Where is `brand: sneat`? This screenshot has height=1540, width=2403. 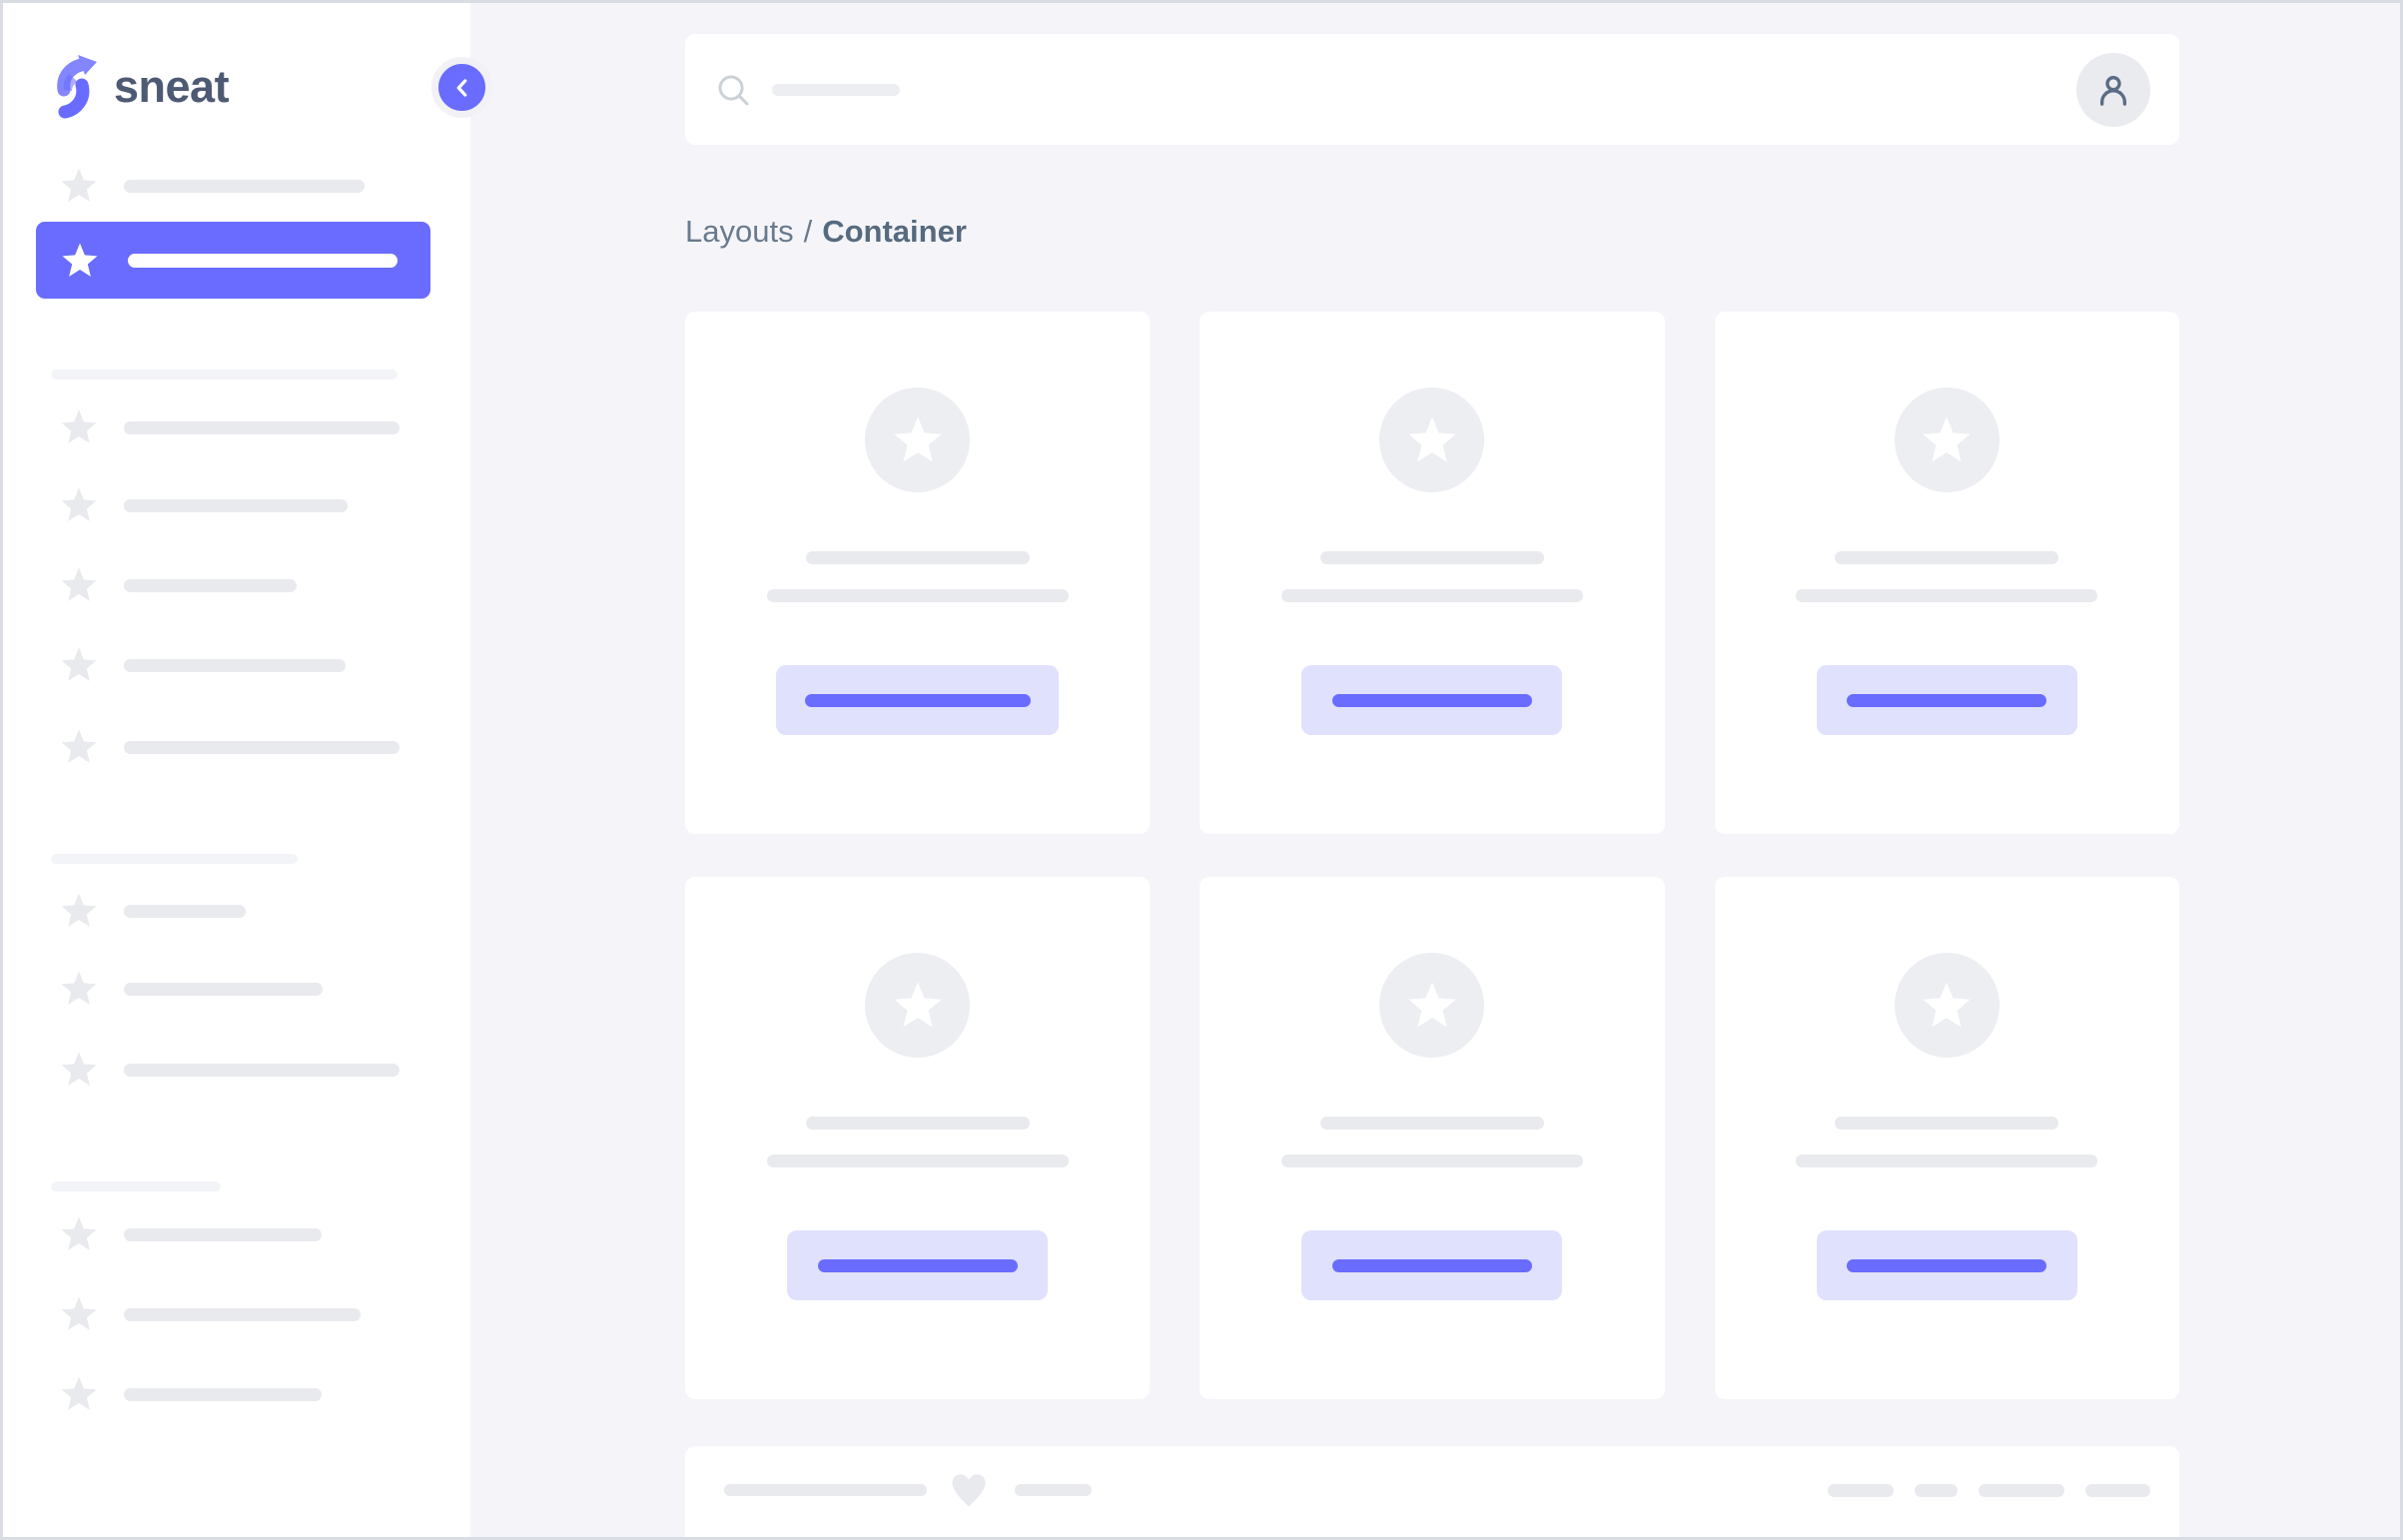 brand: sneat is located at coordinates (236, 61).